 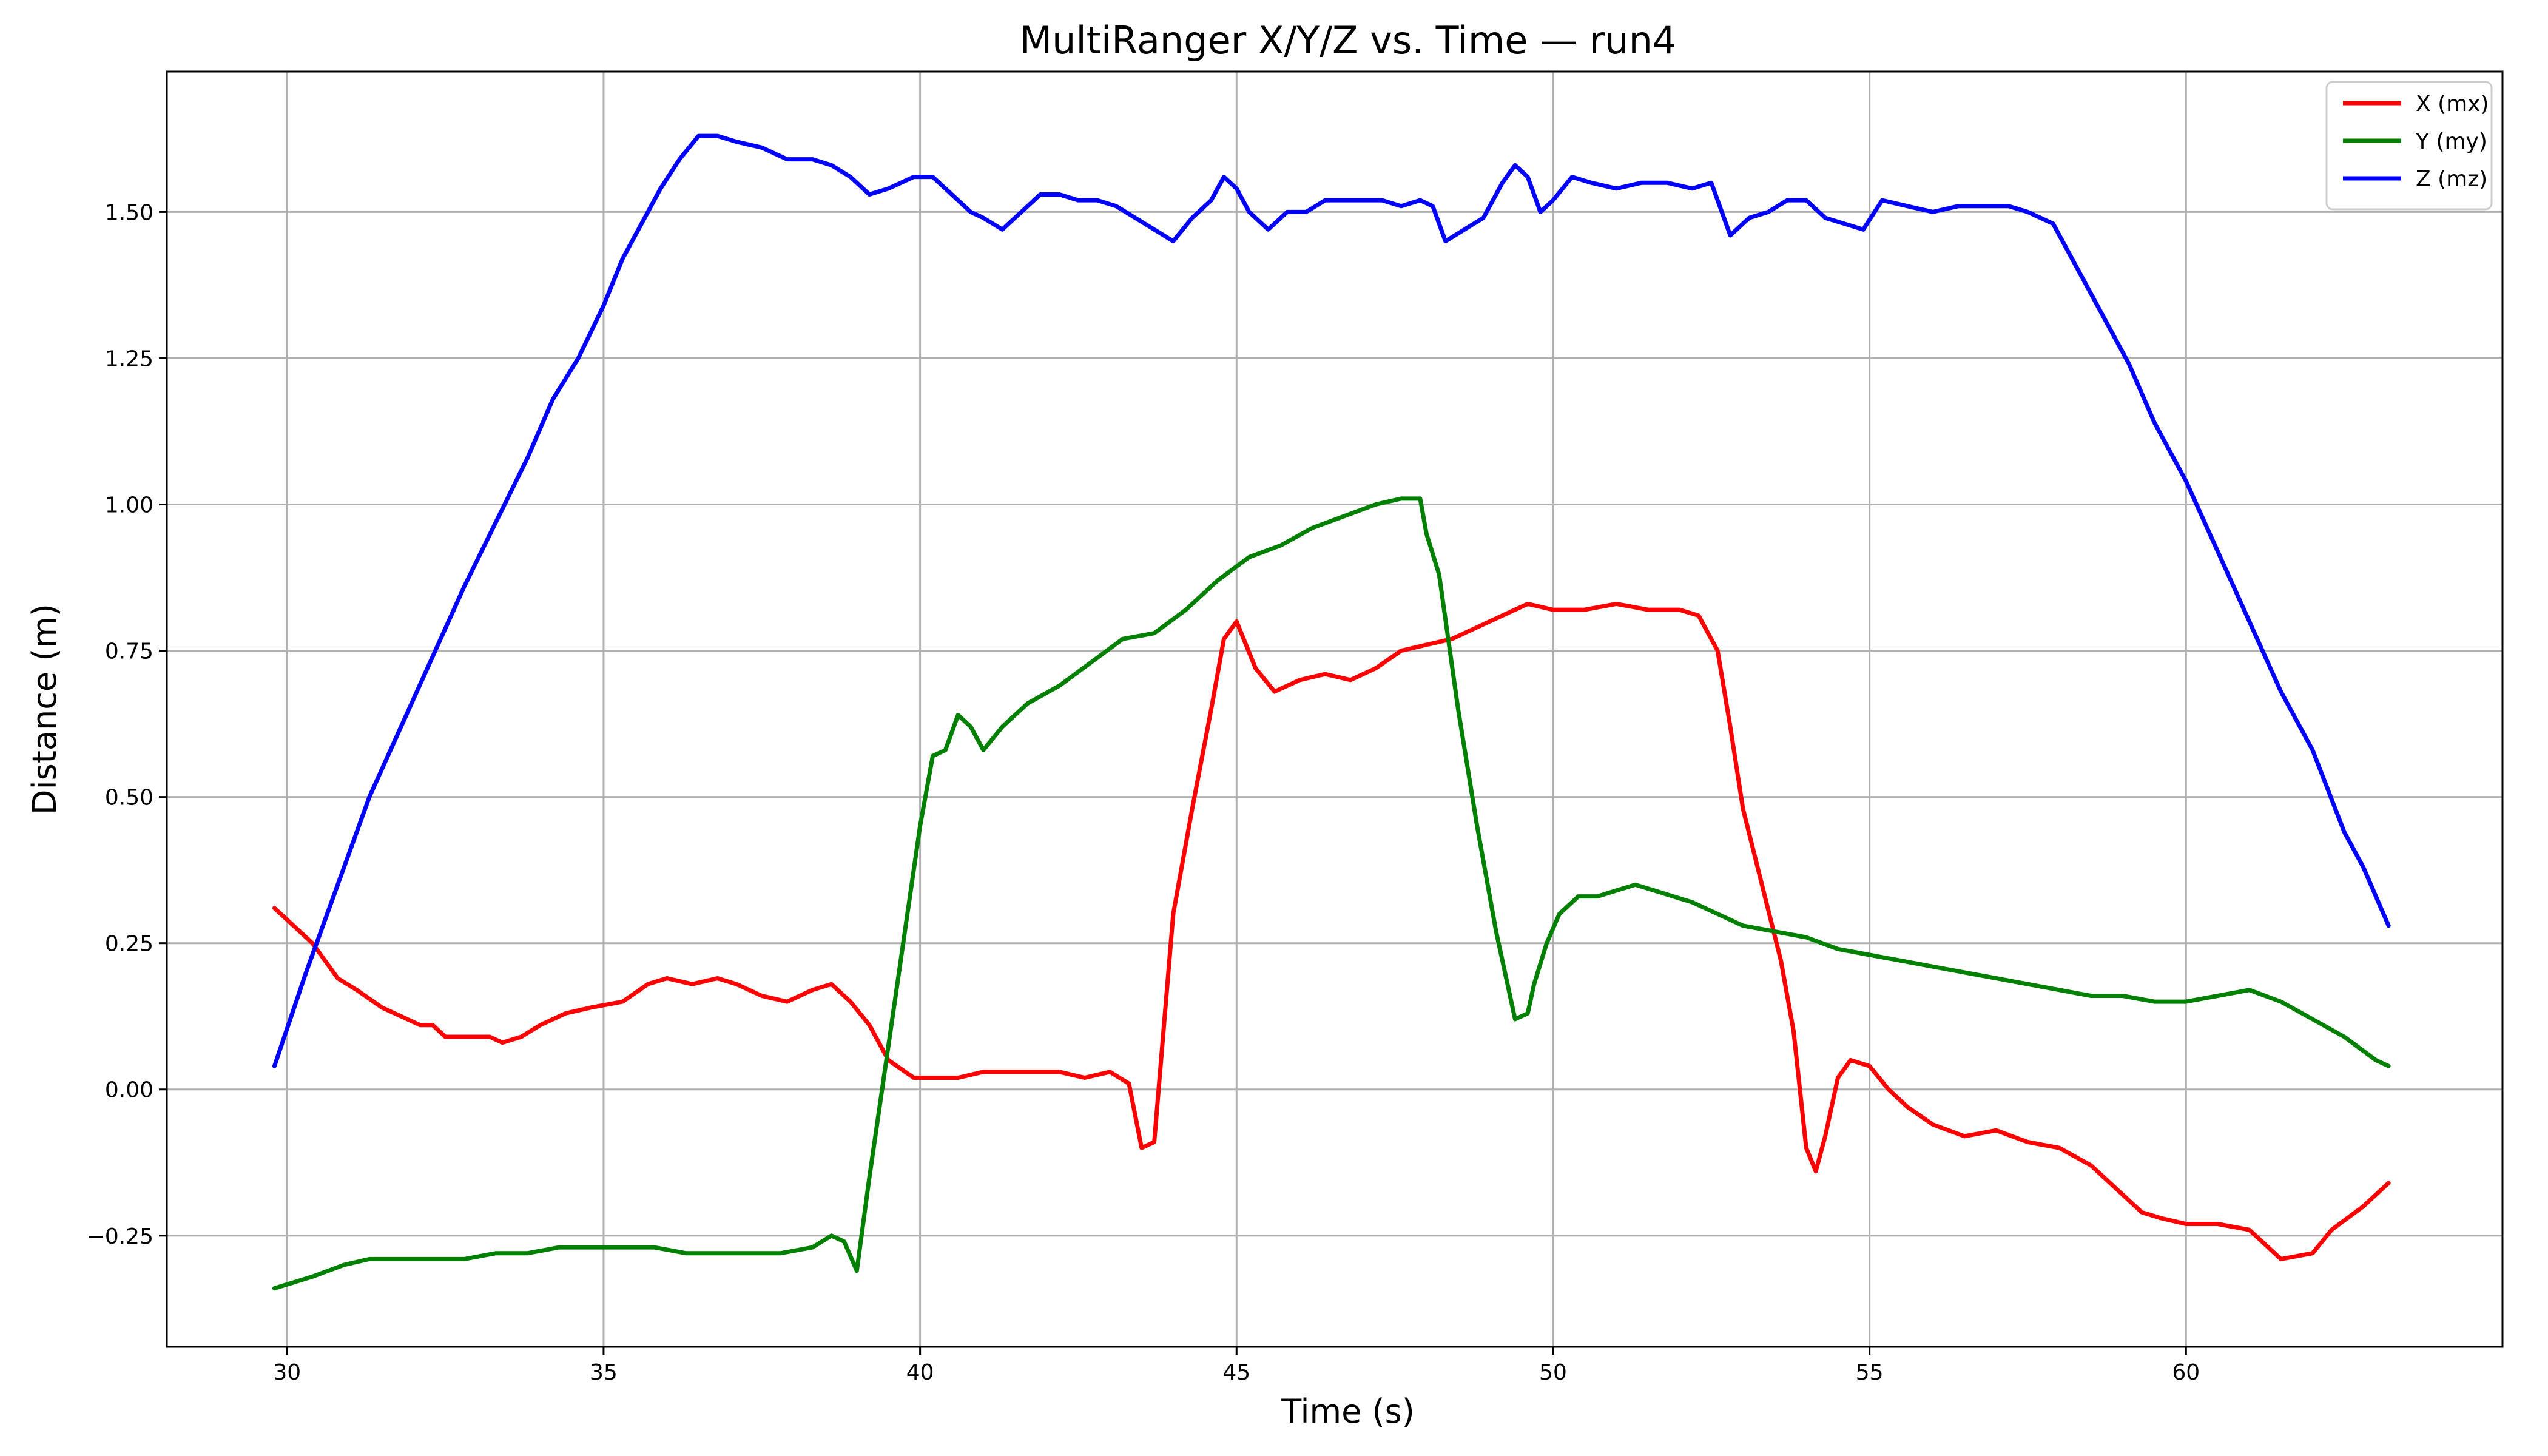 What do you see at coordinates (2452, 104) in the screenshot?
I see `legend-label-x: X (mx)` at bounding box center [2452, 104].